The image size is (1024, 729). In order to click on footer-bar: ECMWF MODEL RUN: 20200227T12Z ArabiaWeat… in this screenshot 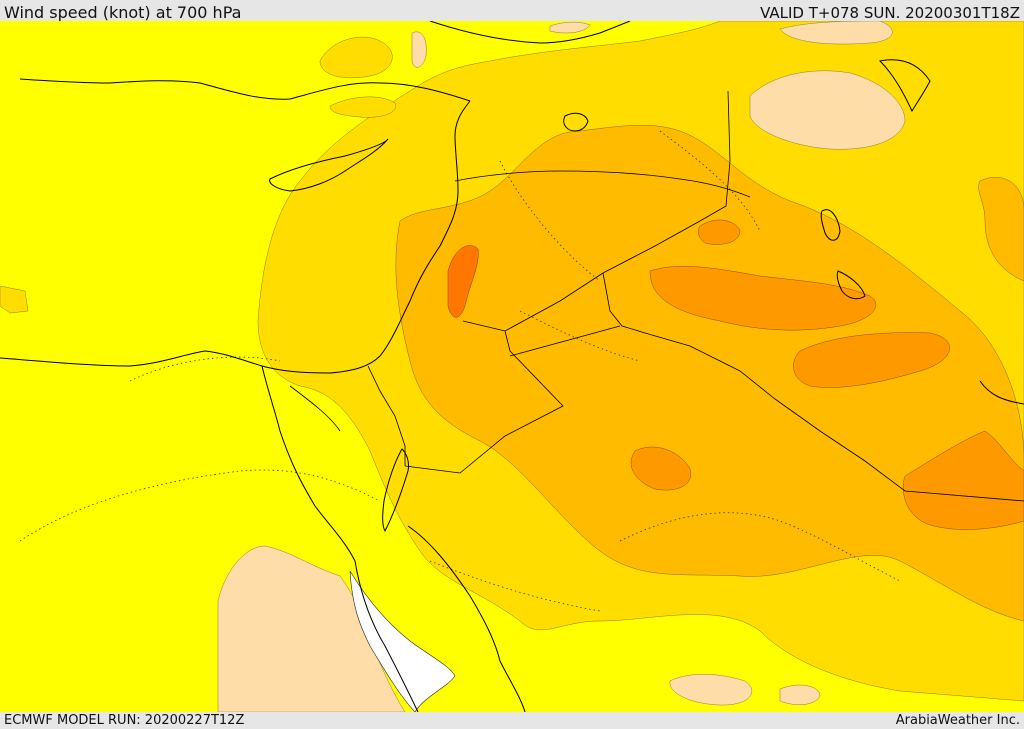, I will do `click(512, 720)`.